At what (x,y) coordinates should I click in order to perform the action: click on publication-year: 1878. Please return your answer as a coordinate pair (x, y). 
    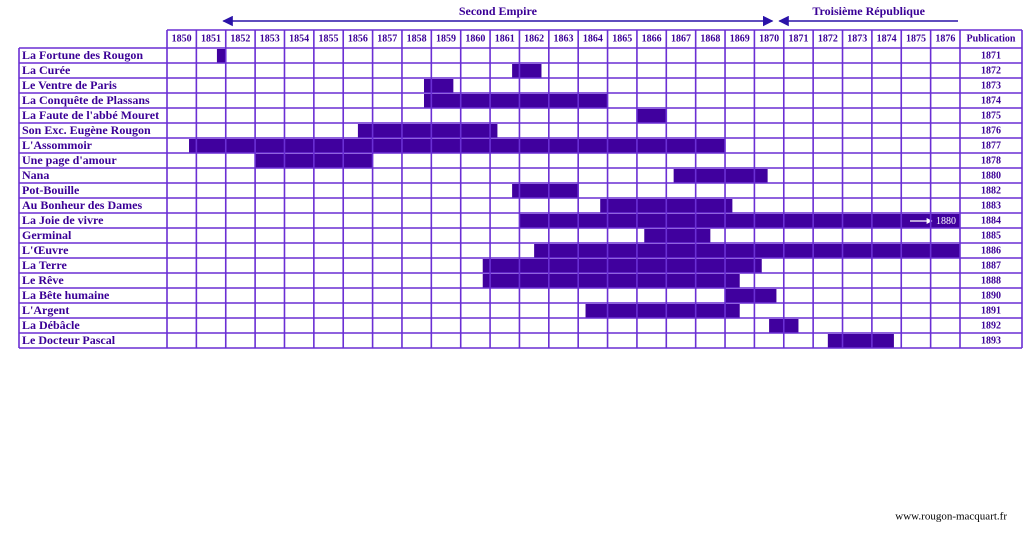
    Looking at the image, I should click on (991, 160).